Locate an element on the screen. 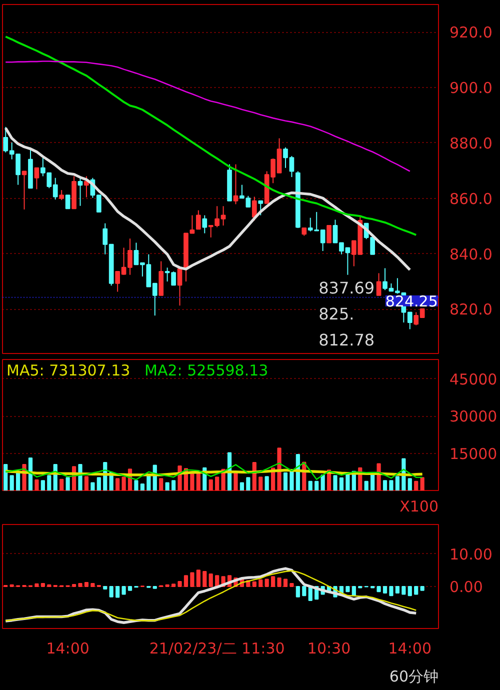 This screenshot has height=690, width=500. text: MA2: 525598.13 is located at coordinates (206, 371).